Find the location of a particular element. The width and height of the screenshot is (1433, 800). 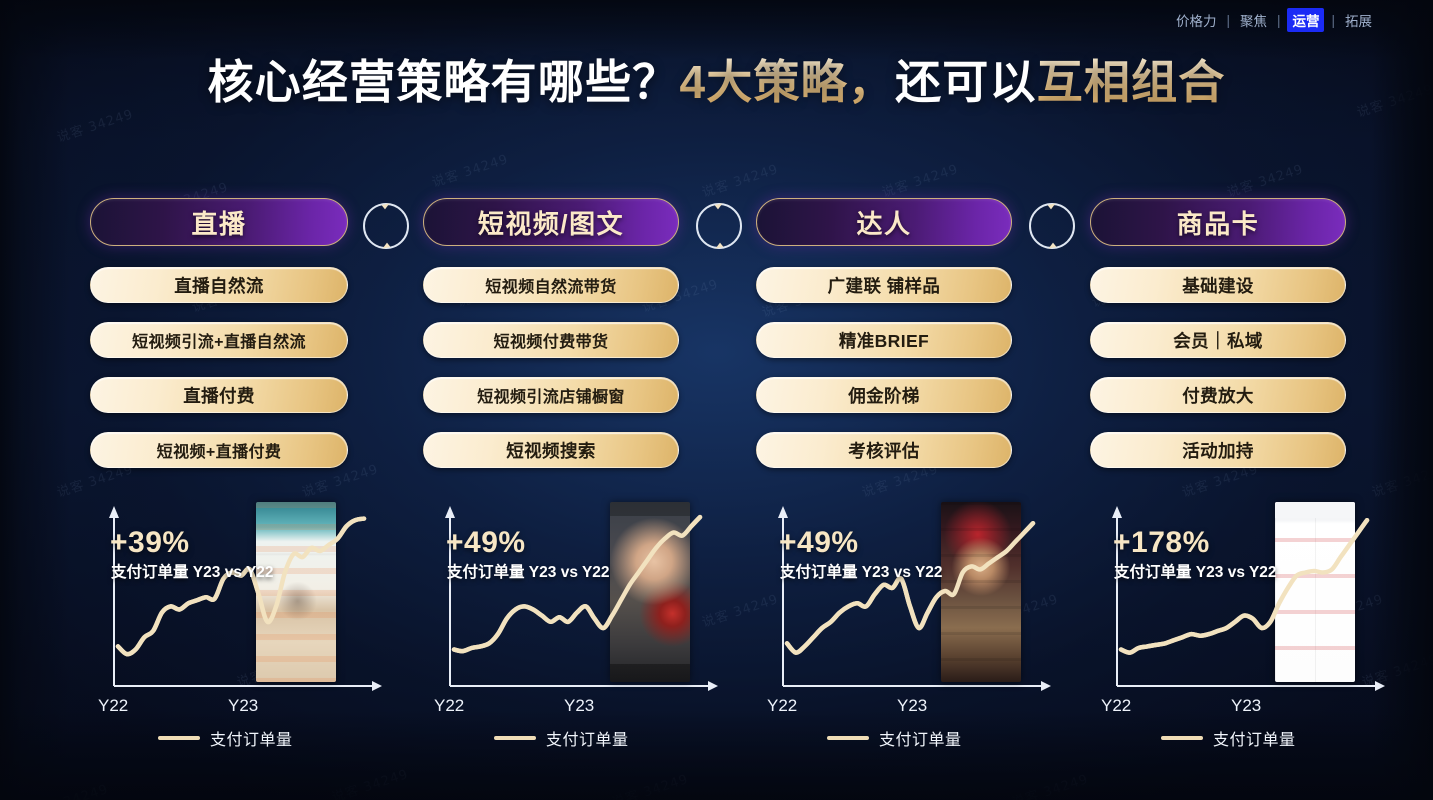

nav-item-focus: 聚焦 is located at coordinates (1253, 21).